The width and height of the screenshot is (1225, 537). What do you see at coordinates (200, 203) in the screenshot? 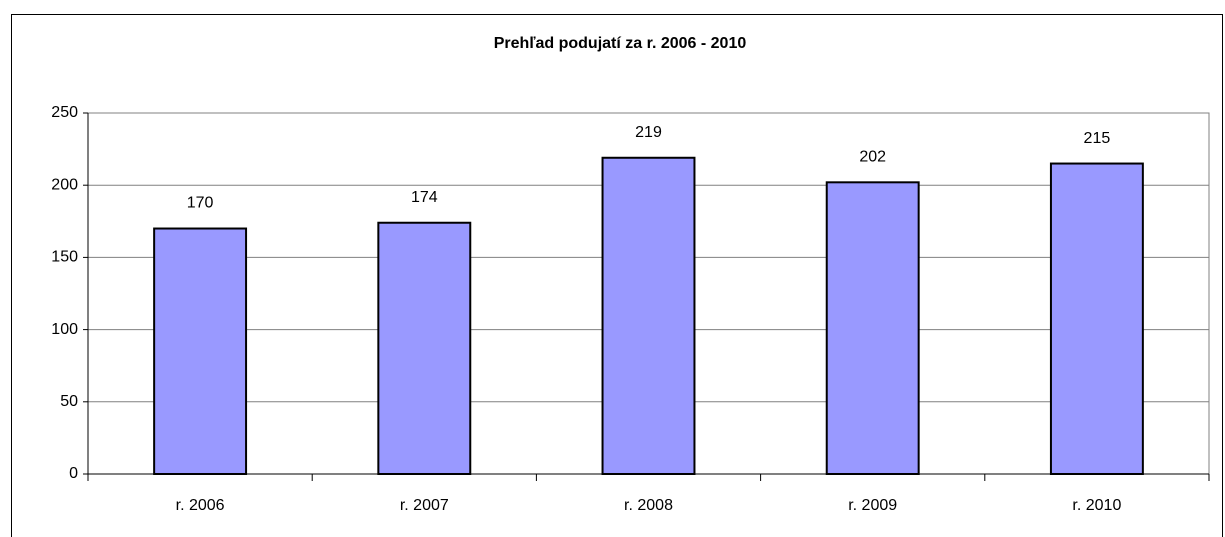
I see `data-label: 170` at bounding box center [200, 203].